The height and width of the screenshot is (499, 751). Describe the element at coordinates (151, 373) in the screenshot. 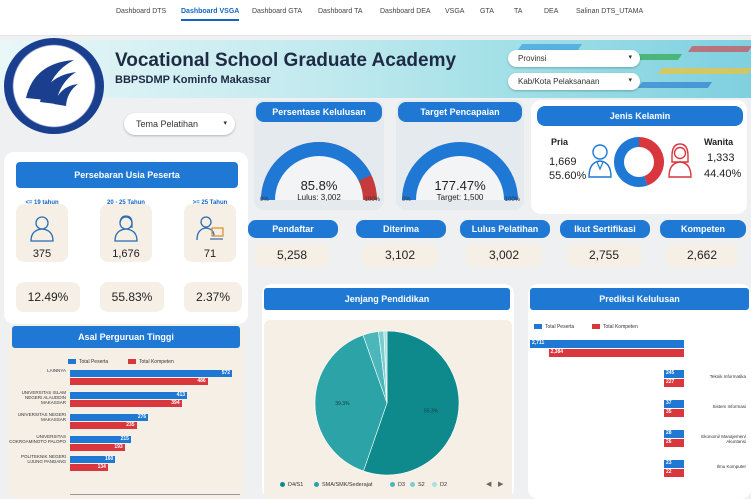

I see `asal-pt-bar-peserta: 572` at that location.